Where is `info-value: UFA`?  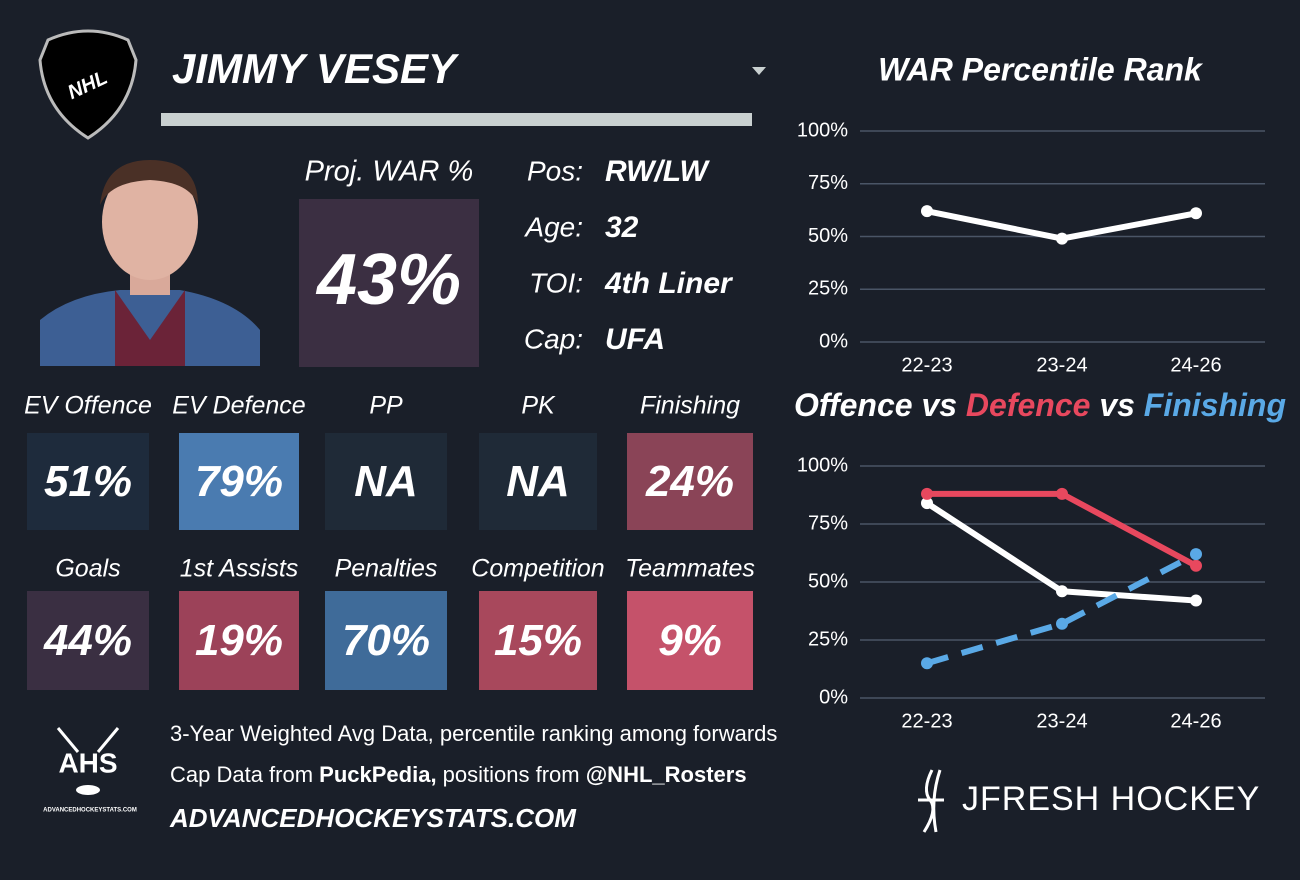 info-value: UFA is located at coordinates (635, 339).